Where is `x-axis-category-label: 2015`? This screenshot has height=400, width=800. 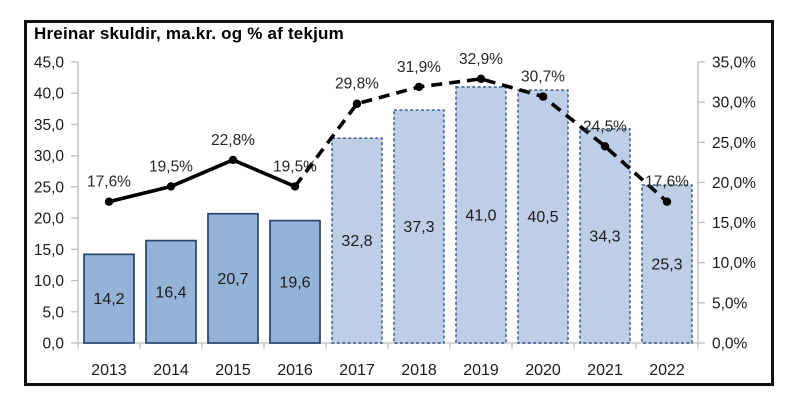
x-axis-category-label: 2015 is located at coordinates (233, 370).